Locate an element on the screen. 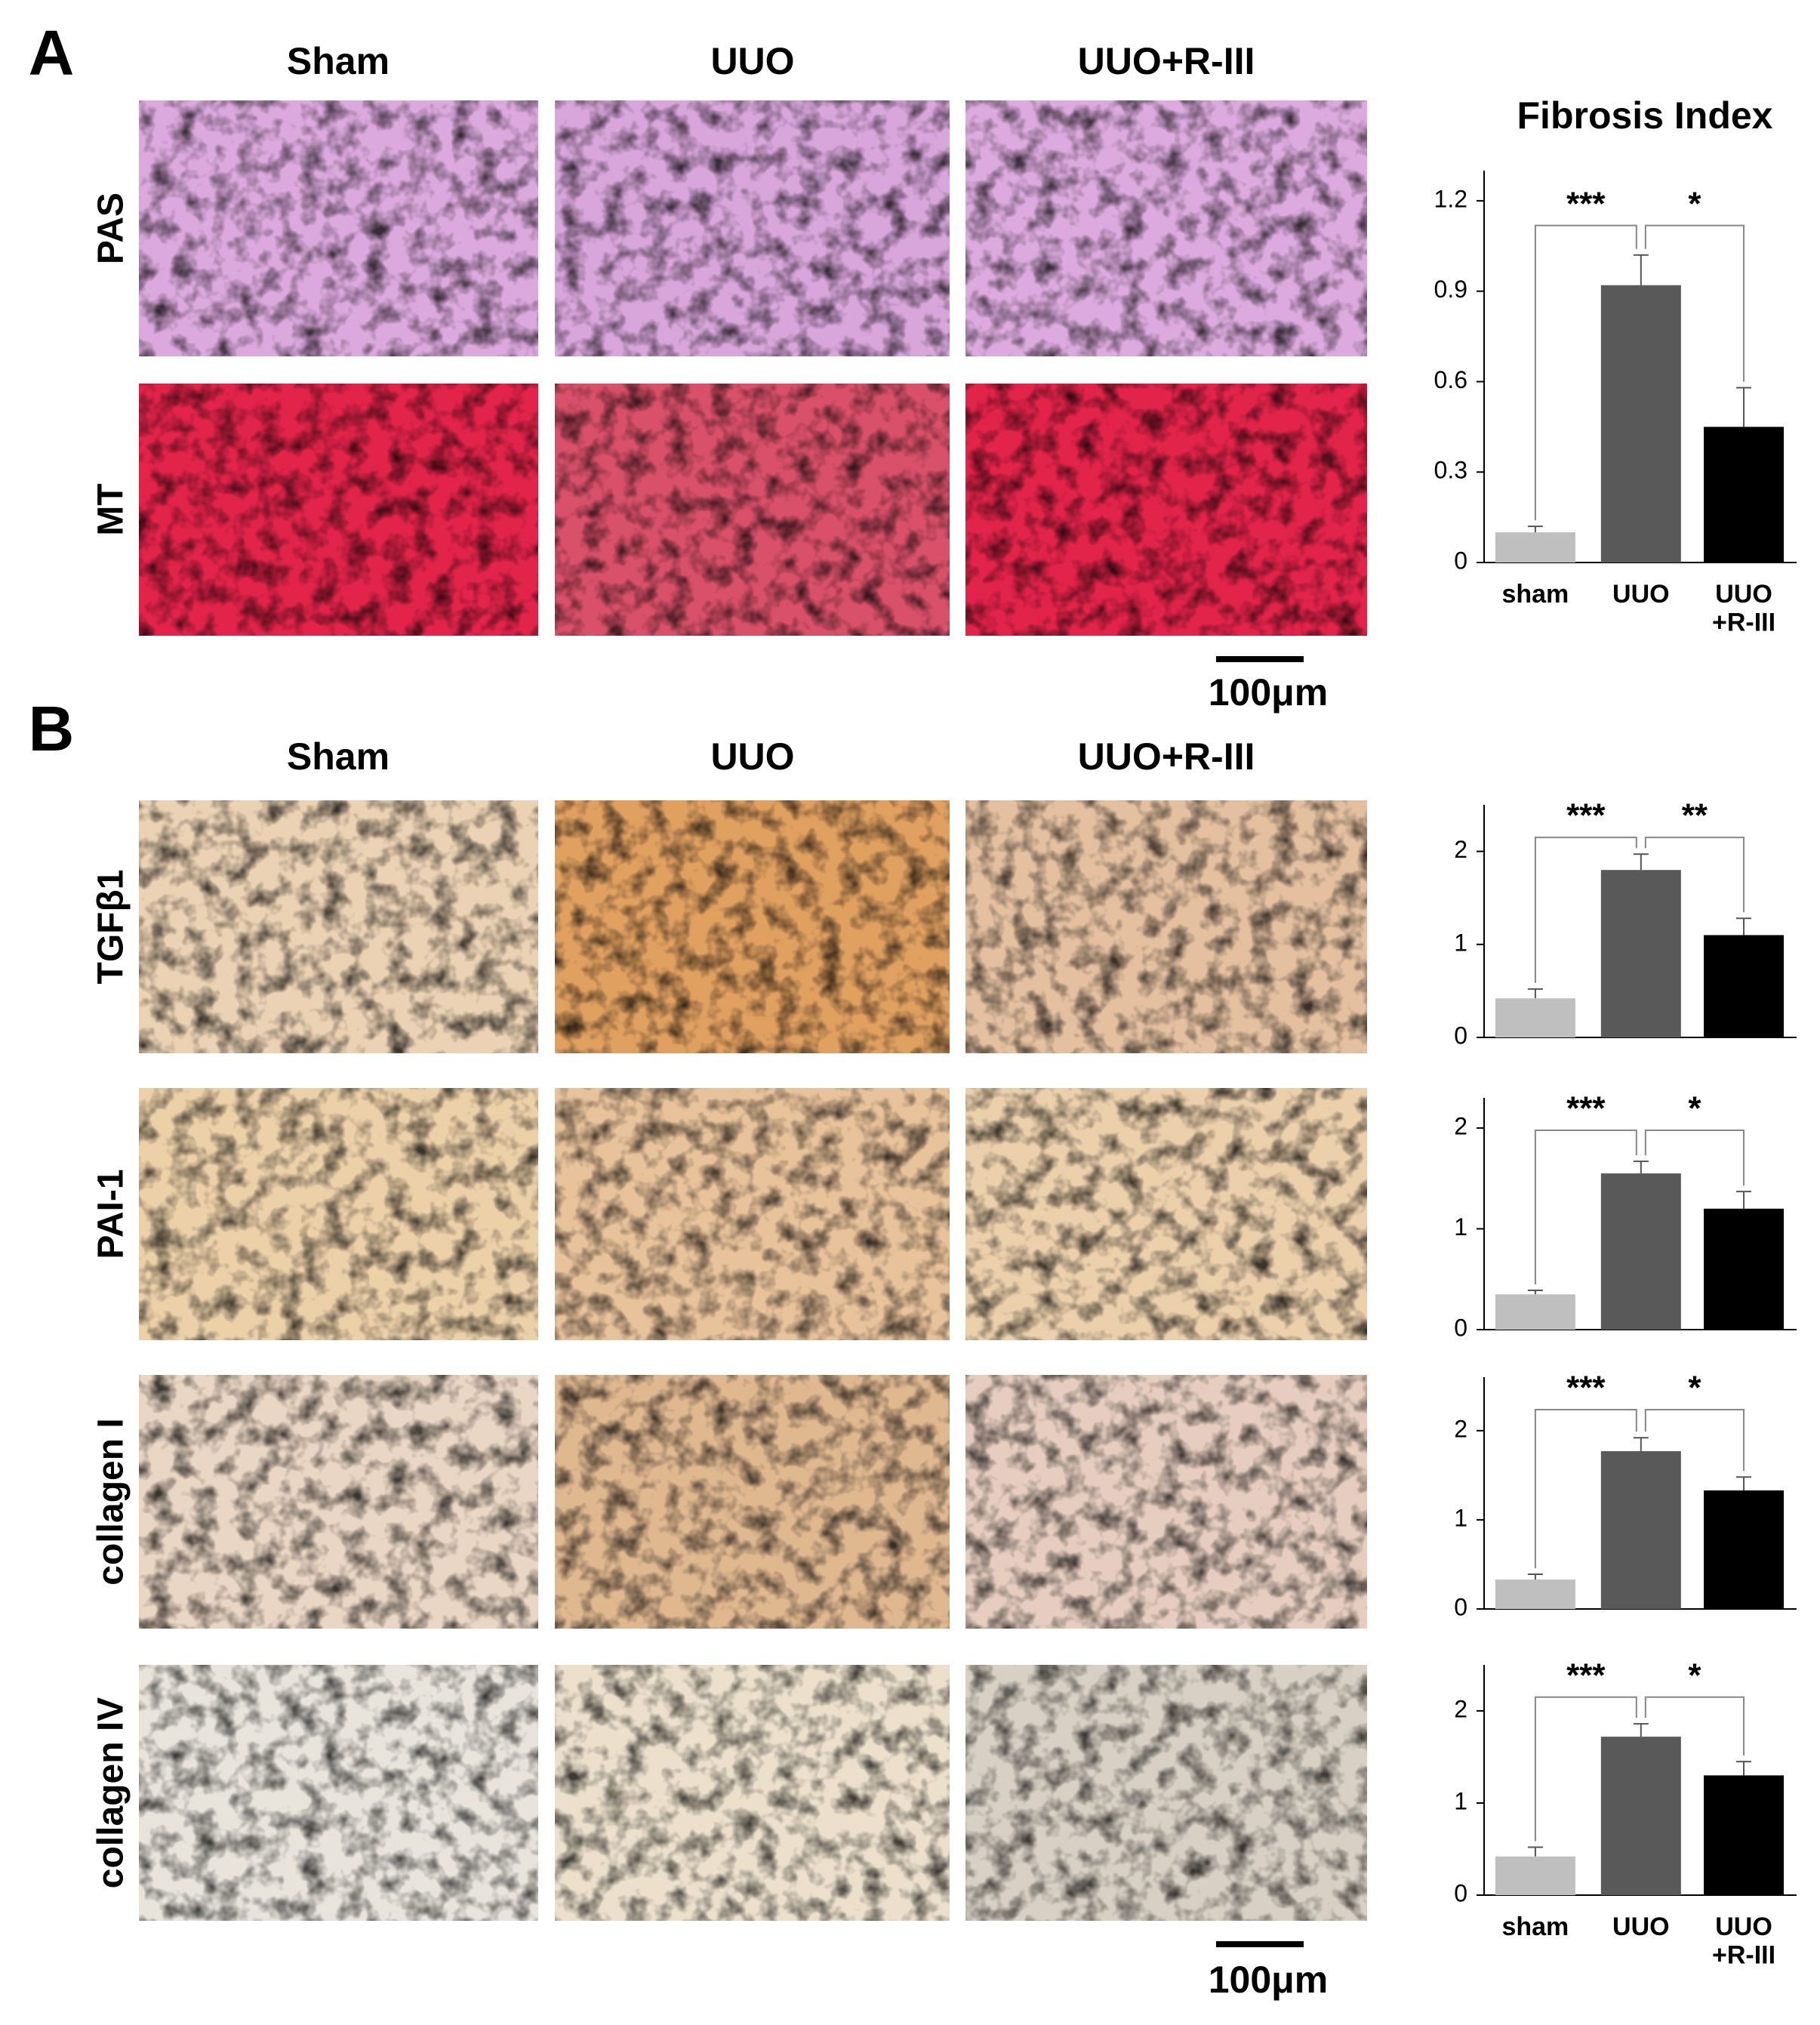 The height and width of the screenshot is (2025, 1820). row-label: collagen I is located at coordinates (111, 1501).